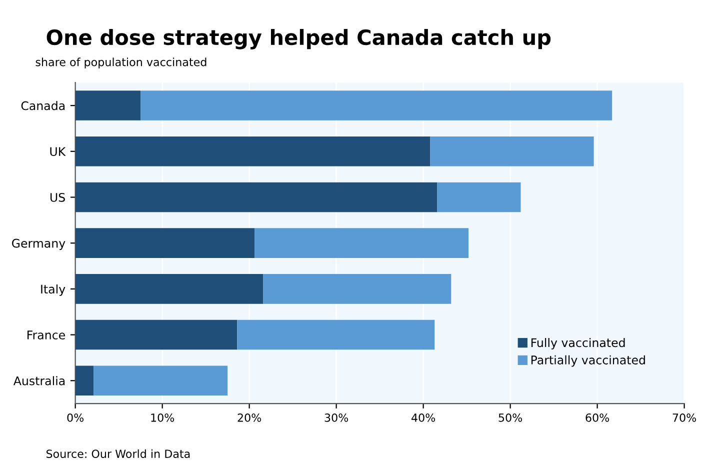  What do you see at coordinates (43, 105) in the screenshot?
I see `y-tick-label: Canada` at bounding box center [43, 105].